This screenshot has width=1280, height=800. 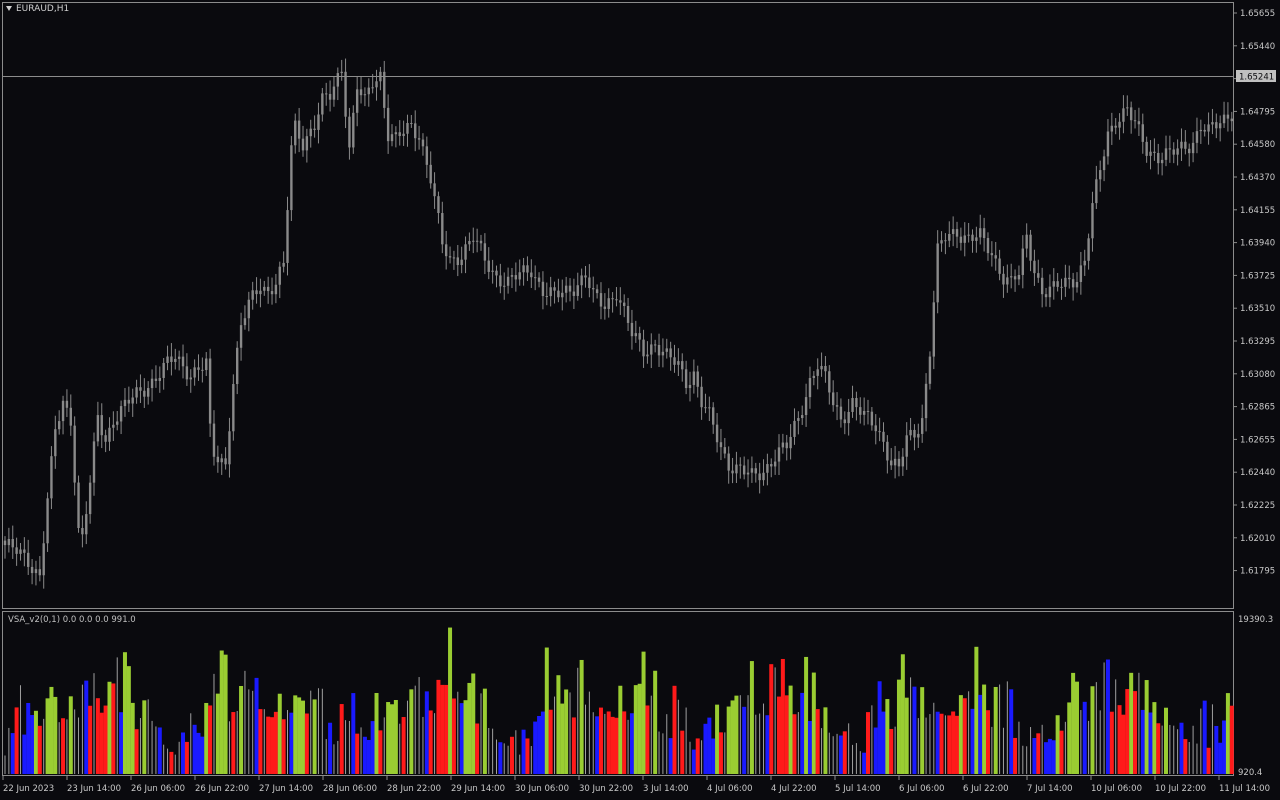 What do you see at coordinates (1257, 145) in the screenshot?
I see `price-tick-label: 1.64580` at bounding box center [1257, 145].